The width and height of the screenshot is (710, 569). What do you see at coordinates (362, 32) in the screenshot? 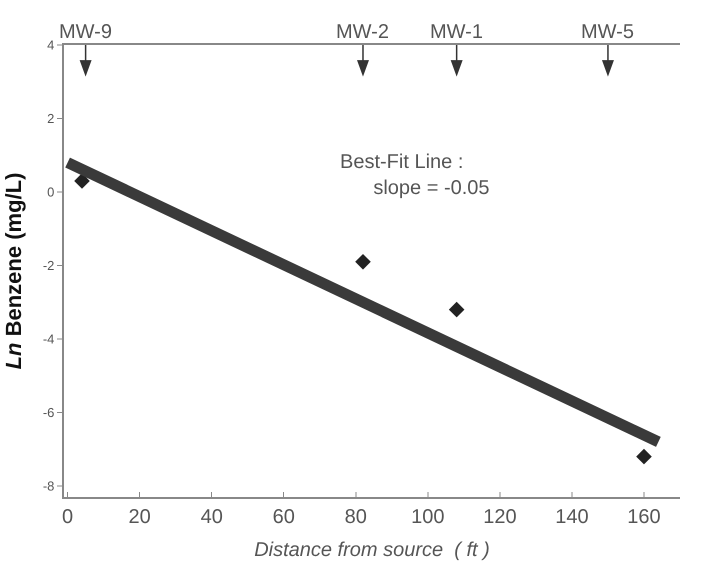
I see `ref-line-label: MW-2` at bounding box center [362, 32].